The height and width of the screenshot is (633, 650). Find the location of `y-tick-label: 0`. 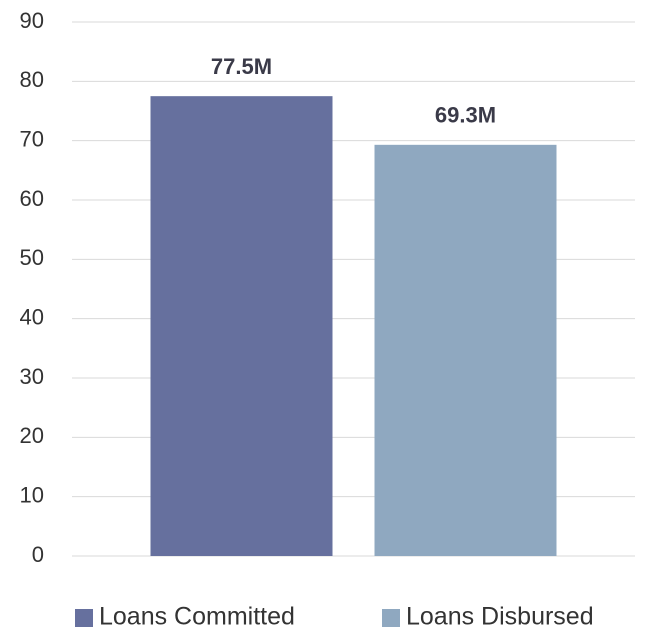

y-tick-label: 0 is located at coordinates (38, 554).